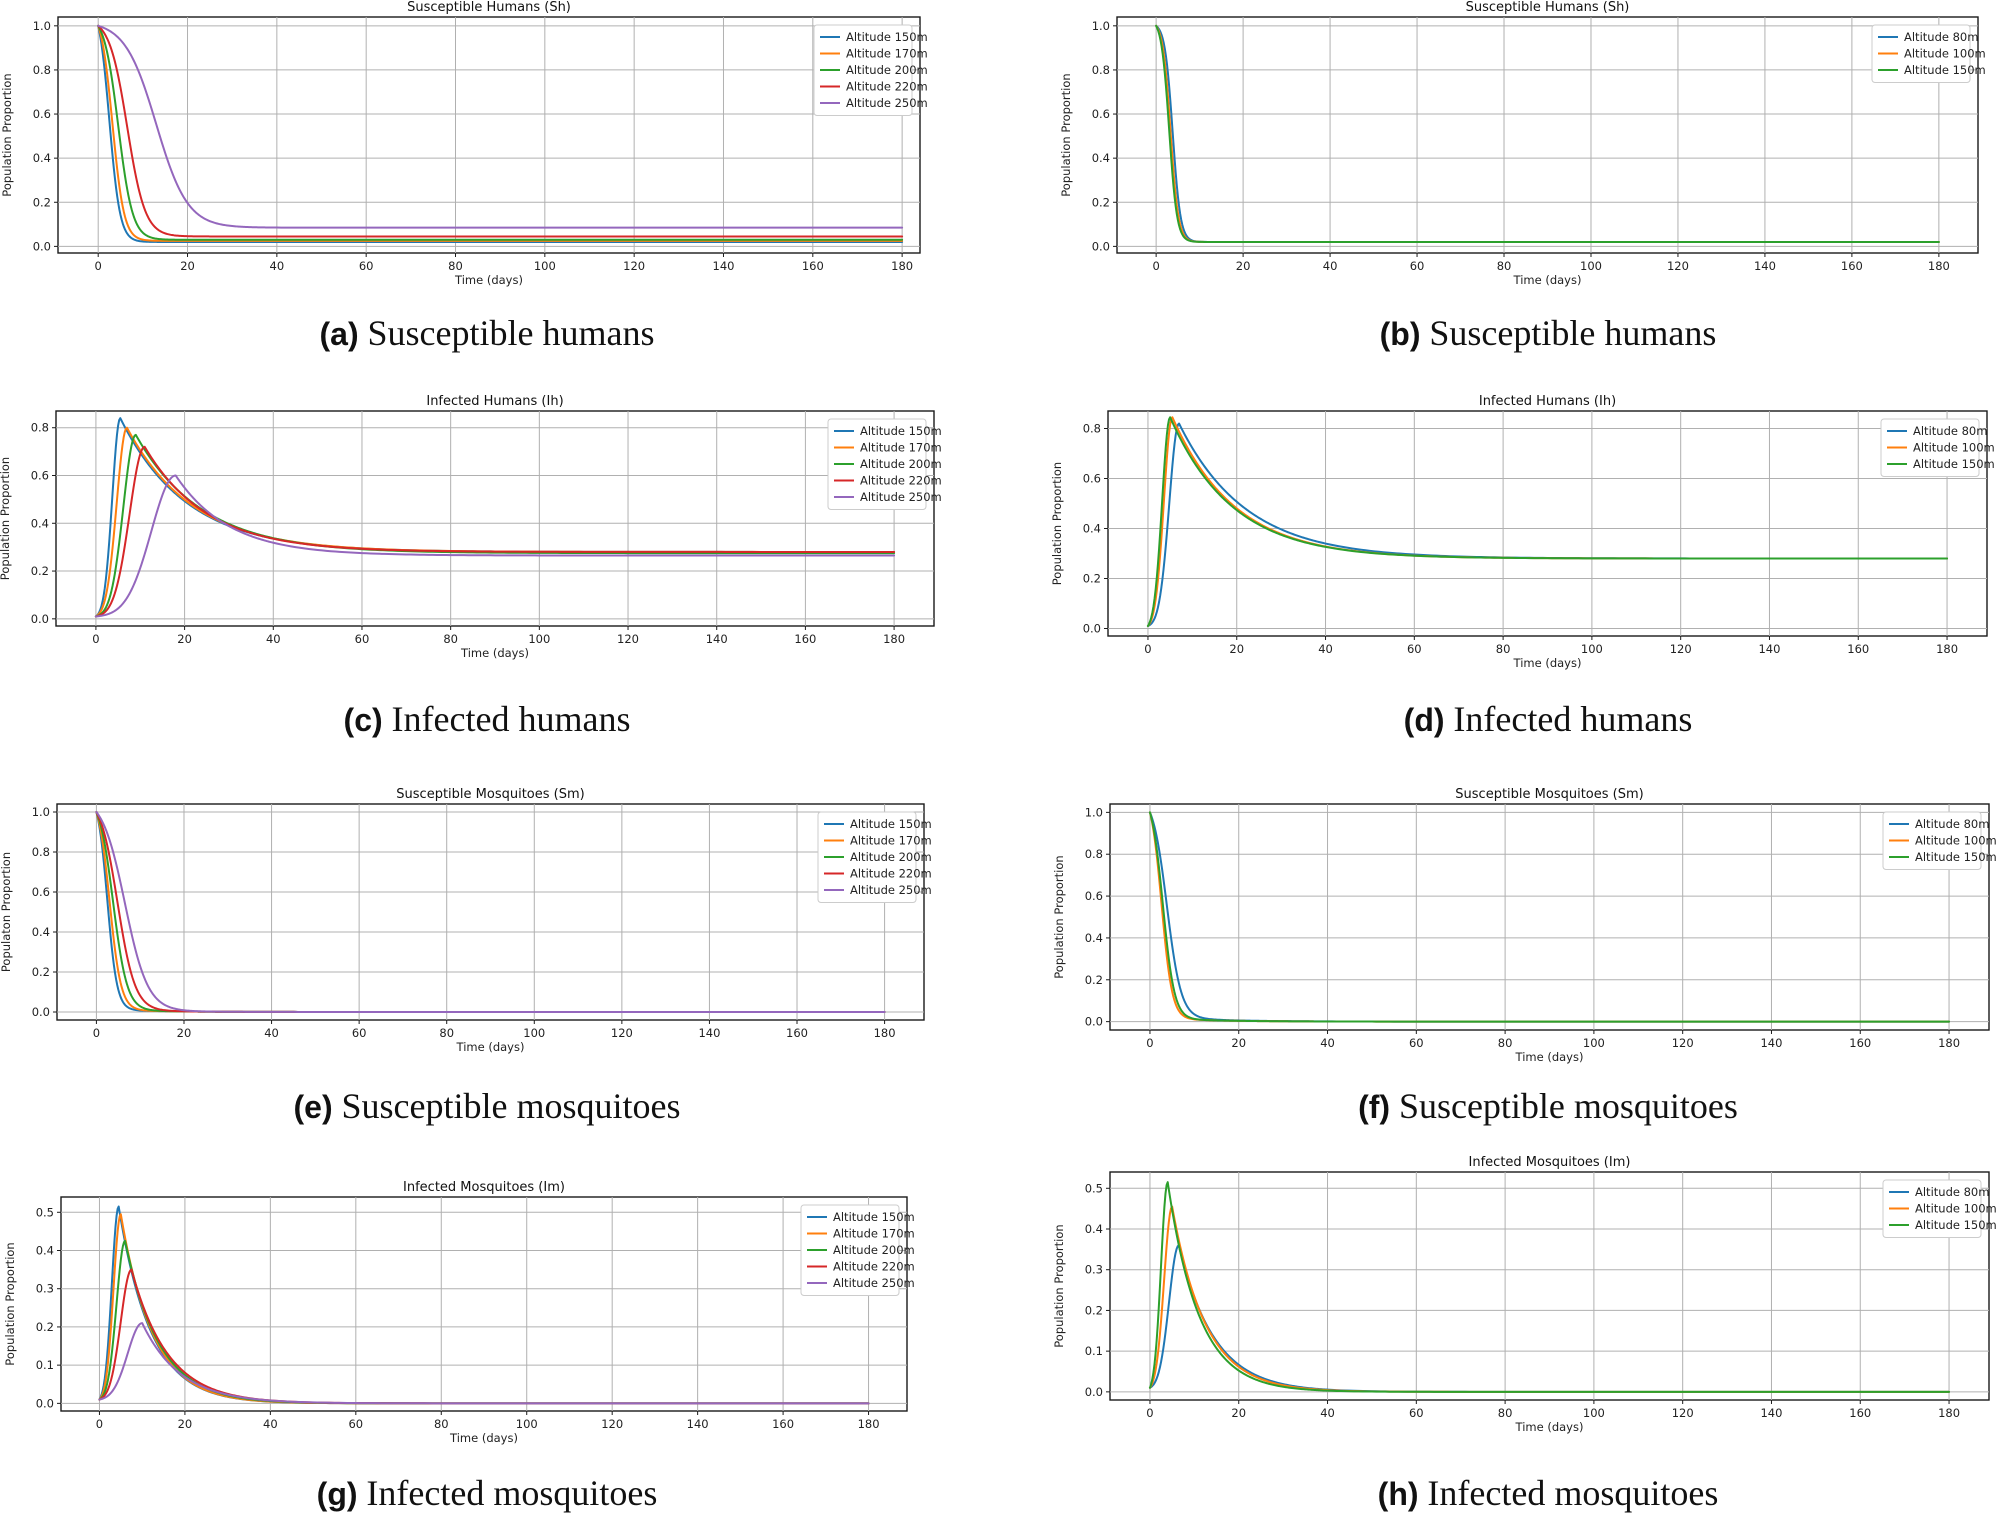  I want to click on caption-text: Infected humans, so click(1572, 719).